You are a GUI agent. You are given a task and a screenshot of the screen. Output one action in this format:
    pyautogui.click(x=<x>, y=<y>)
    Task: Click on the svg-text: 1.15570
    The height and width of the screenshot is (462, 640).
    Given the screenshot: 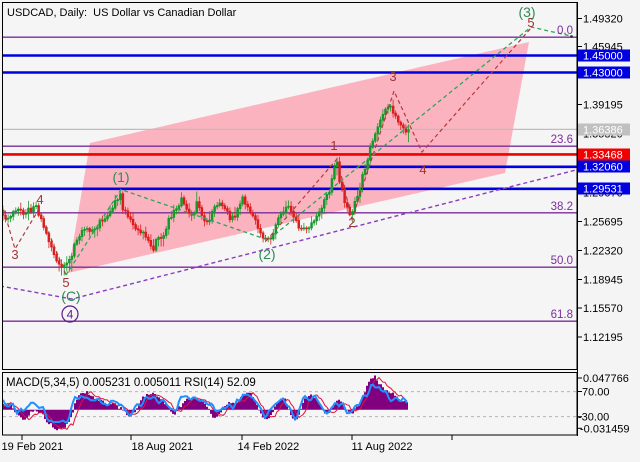 What is the action you would take?
    pyautogui.click(x=603, y=309)
    